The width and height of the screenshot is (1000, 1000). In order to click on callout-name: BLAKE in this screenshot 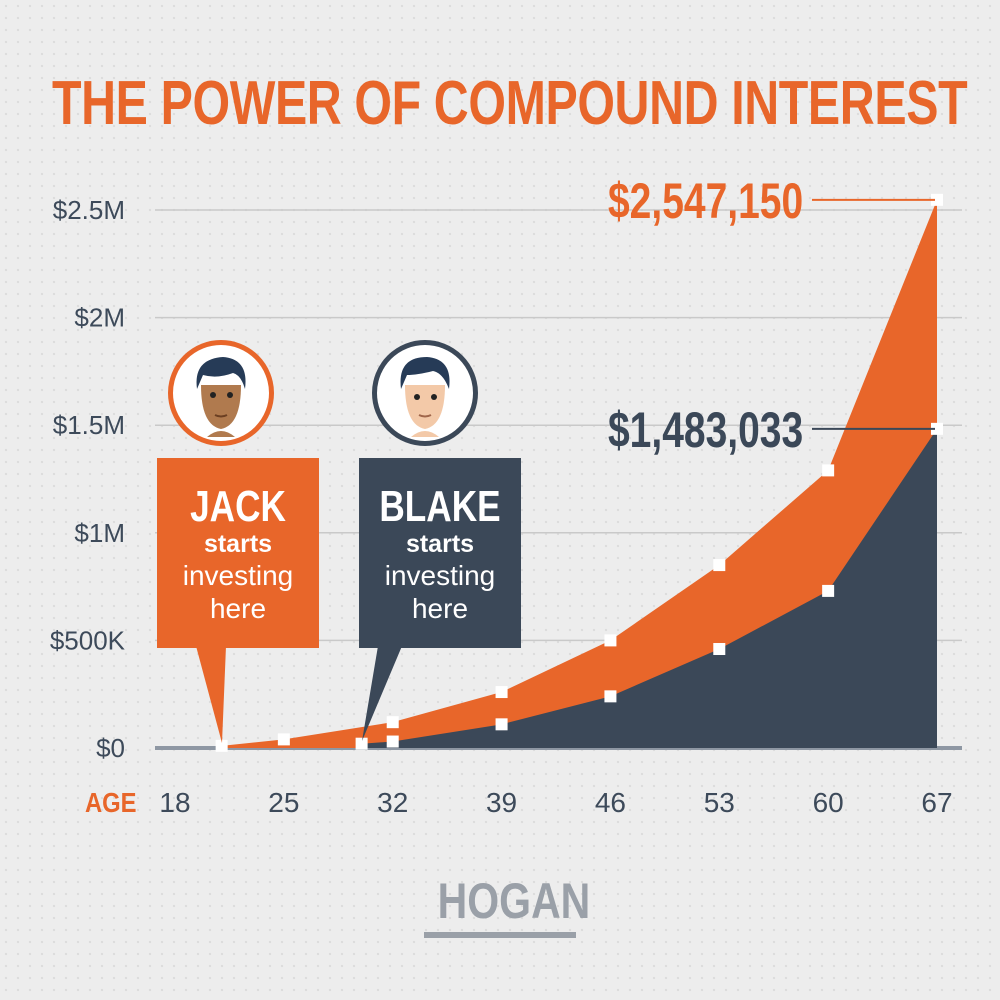, I will do `click(440, 506)`.